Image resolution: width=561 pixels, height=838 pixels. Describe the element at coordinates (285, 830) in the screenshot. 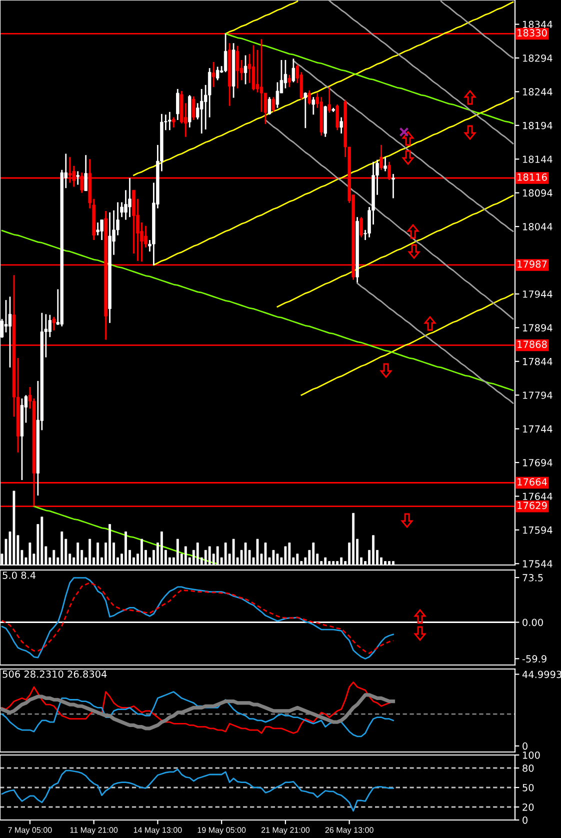

I see `x-tick-label: 21 May 21:00` at that location.